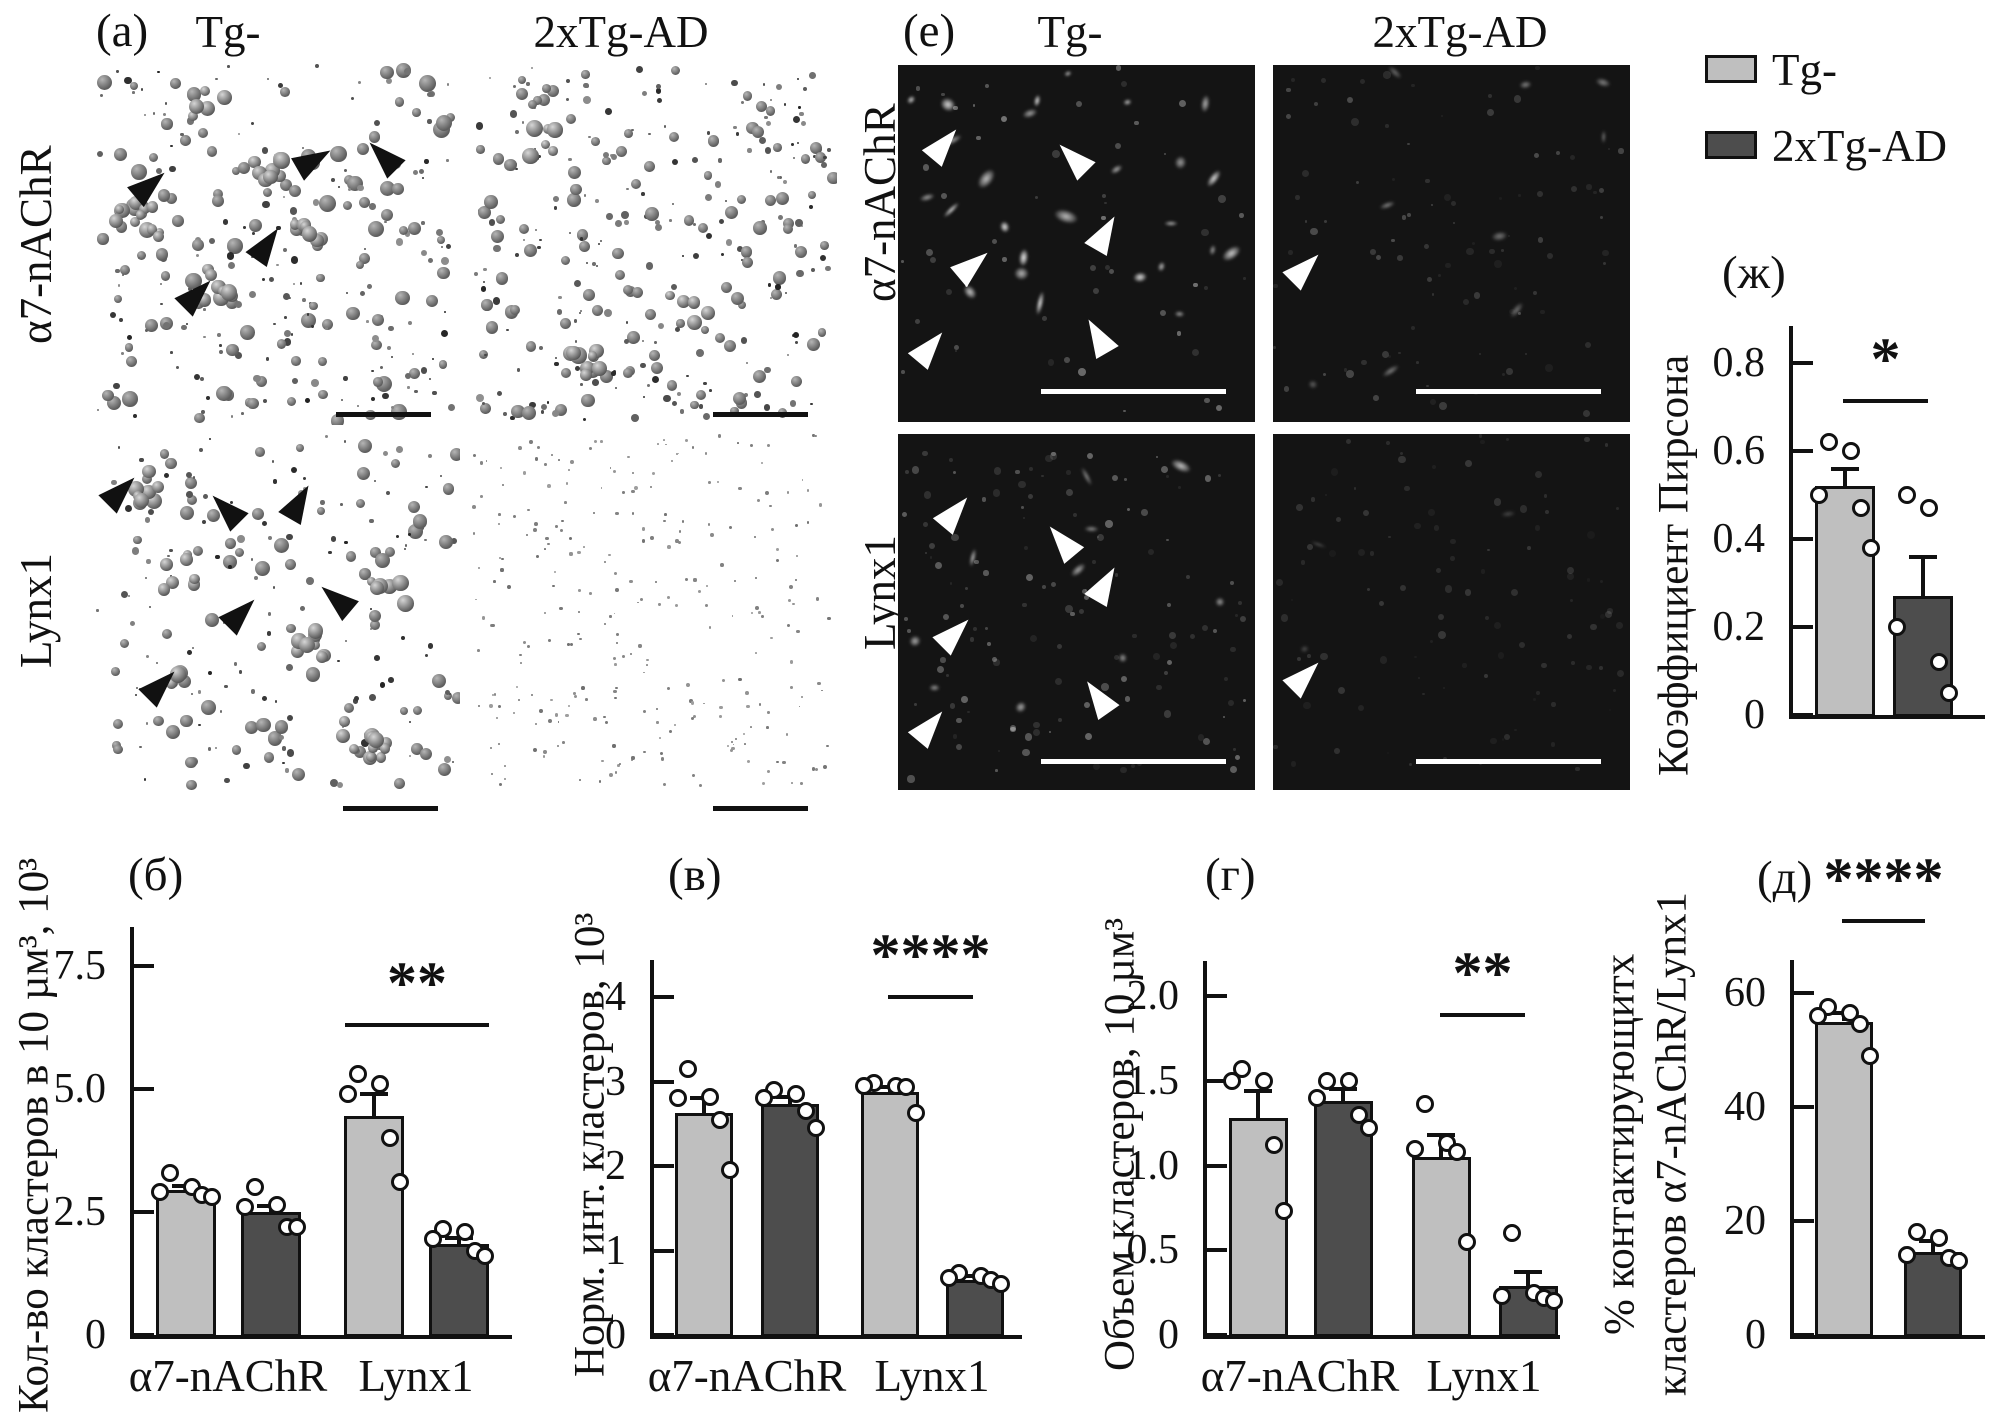  Describe the element at coordinates (1845, 477) in the screenshot. I see `error-bar` at that location.